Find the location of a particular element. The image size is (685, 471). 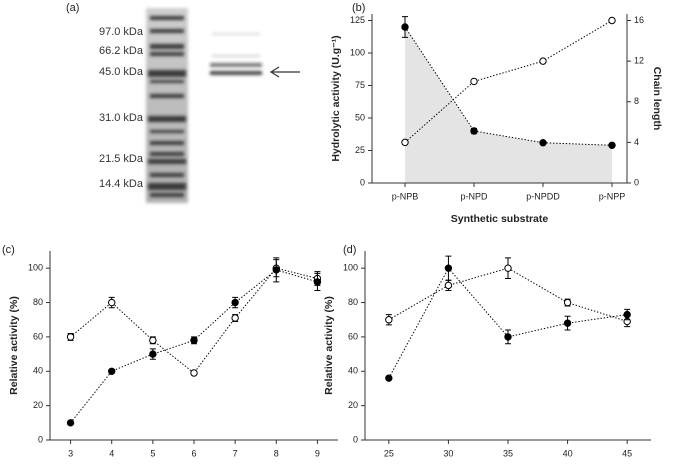

x-tick-label: 35 is located at coordinates (508, 453).